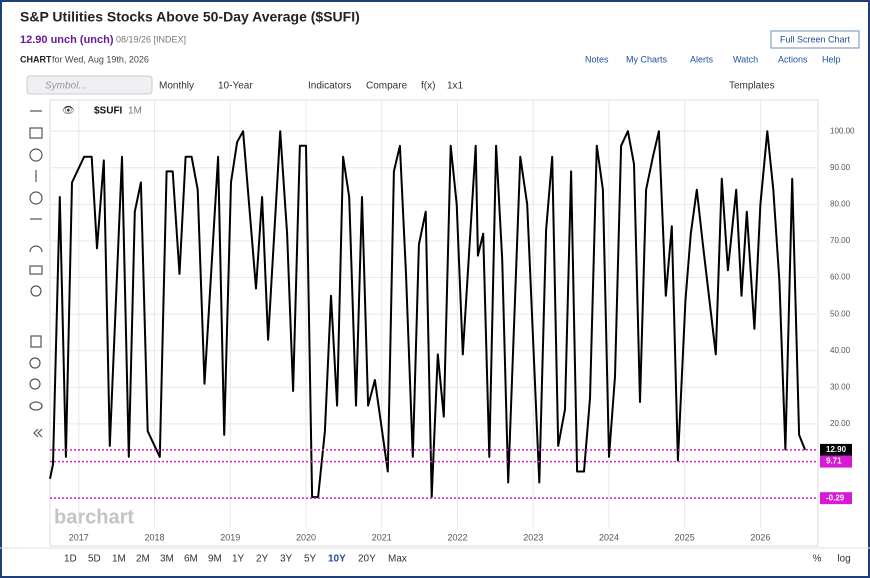 The width and height of the screenshot is (870, 578). Describe the element at coordinates (597, 59) in the screenshot. I see `header-link: Notes` at that location.